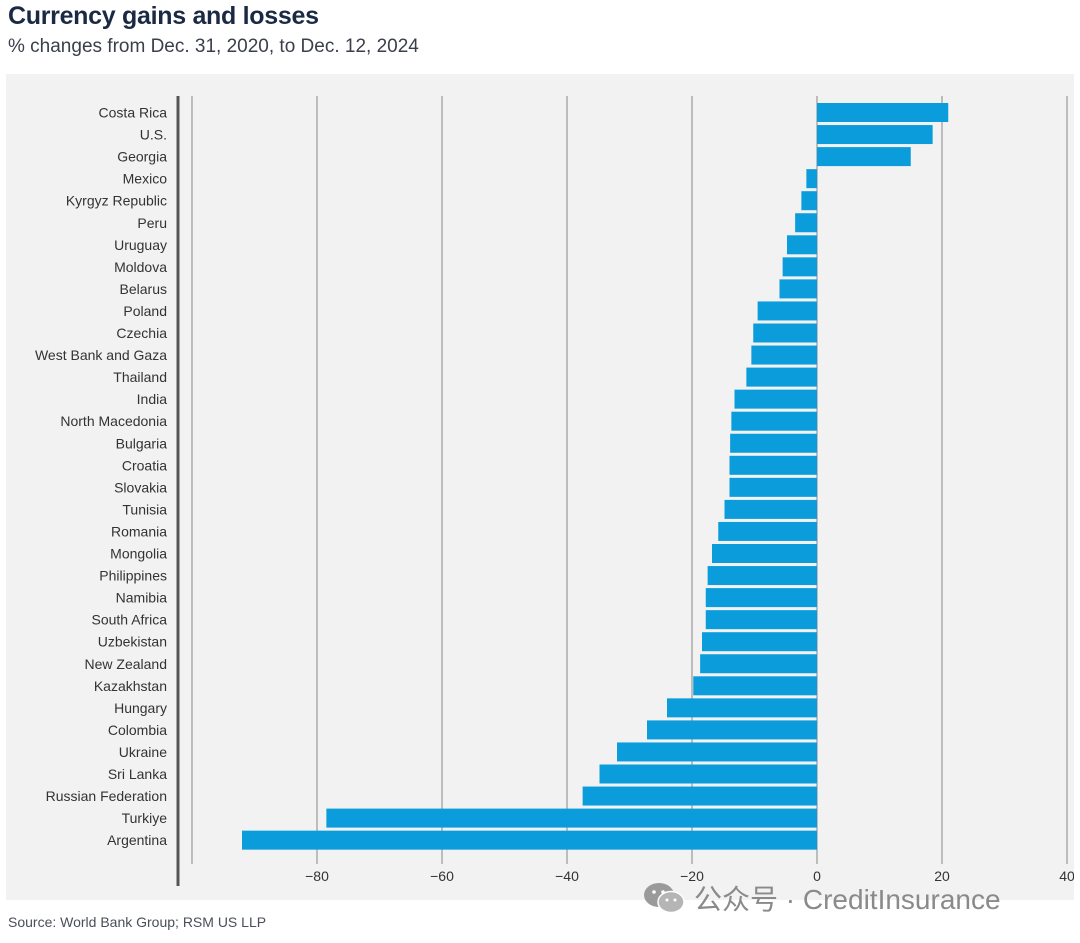 The width and height of the screenshot is (1080, 943). What do you see at coordinates (142, 598) in the screenshot?
I see `category-label: Namibia` at bounding box center [142, 598].